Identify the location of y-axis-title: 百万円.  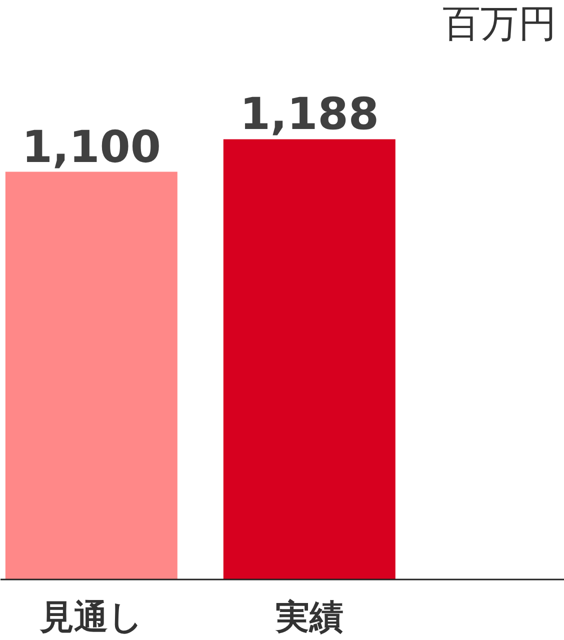
(499, 24).